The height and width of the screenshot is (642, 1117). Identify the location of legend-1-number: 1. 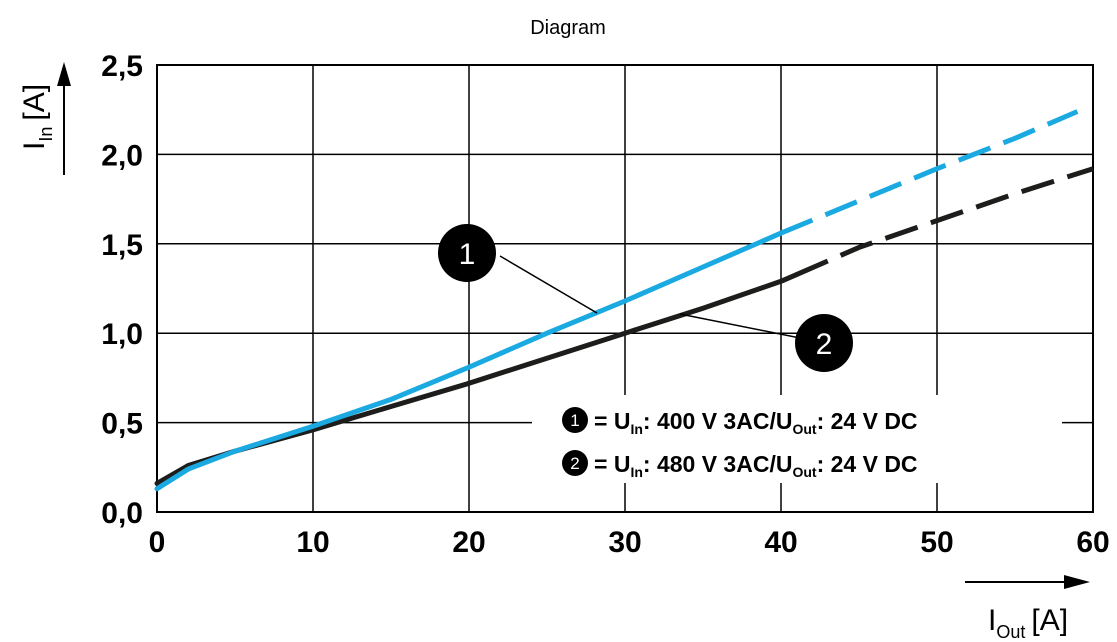
(574, 420).